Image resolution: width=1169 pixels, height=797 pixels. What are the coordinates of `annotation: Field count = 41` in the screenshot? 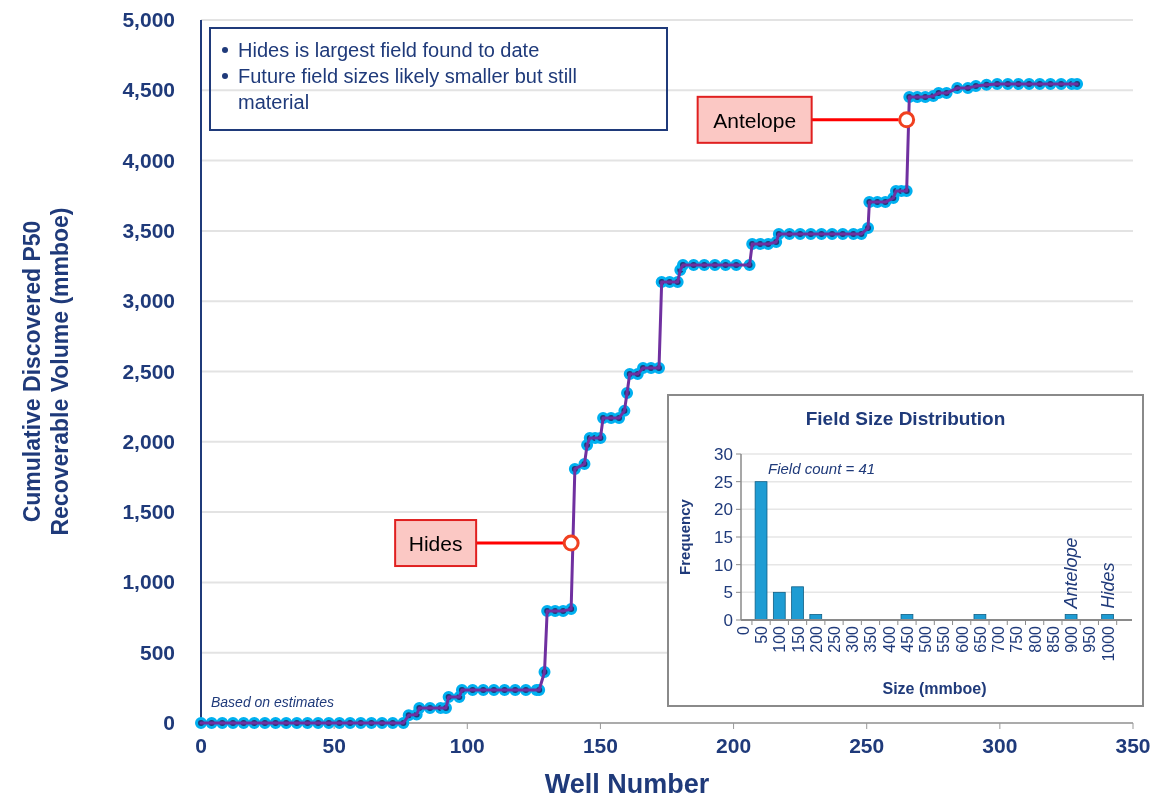 It's located at (822, 468).